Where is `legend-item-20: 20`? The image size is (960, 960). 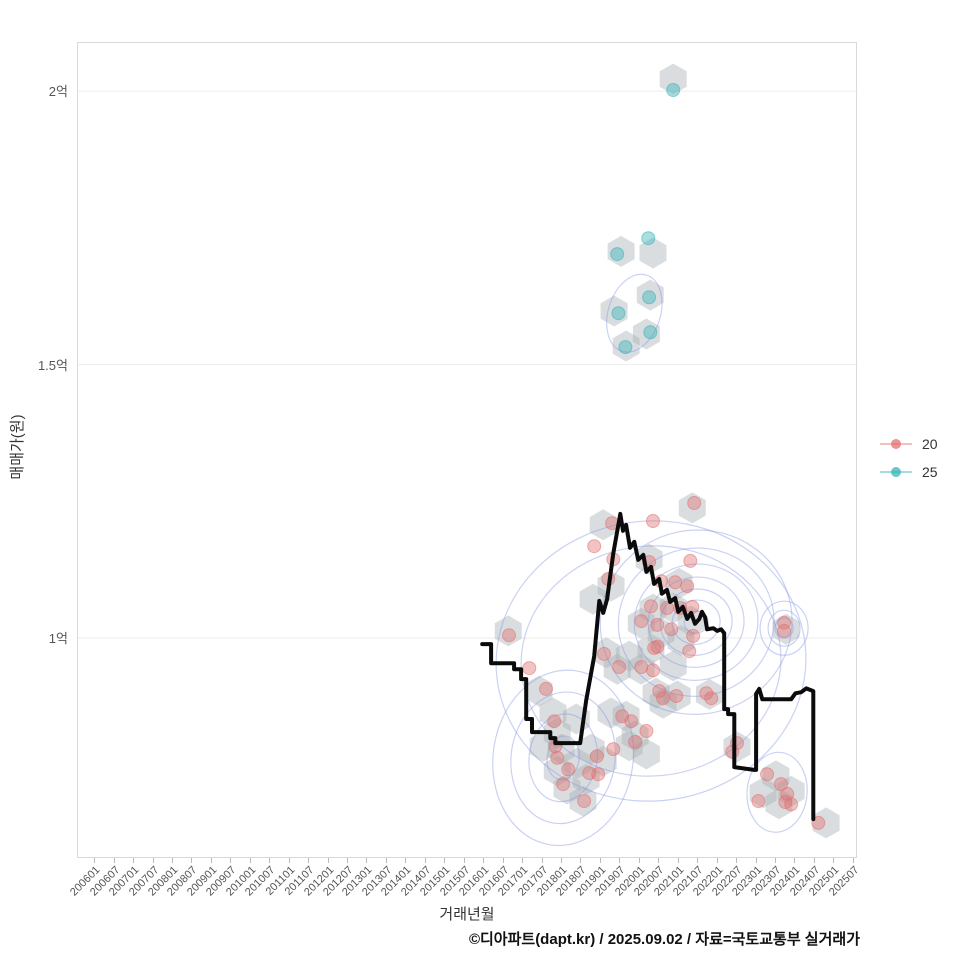 legend-item-20: 20 is located at coordinates (909, 444).